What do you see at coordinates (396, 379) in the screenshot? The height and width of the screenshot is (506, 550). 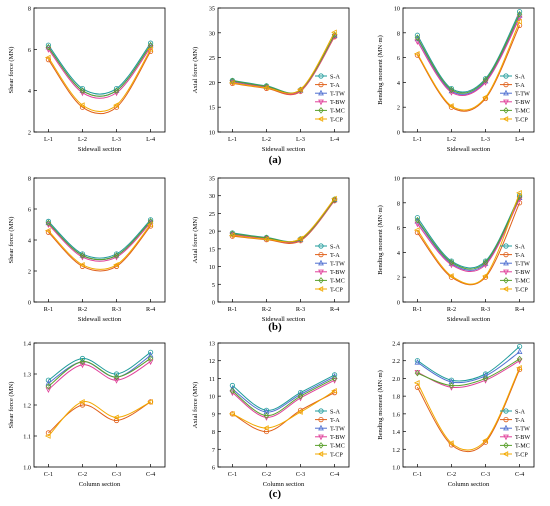 I see `y-tick-label: 2.0` at bounding box center [396, 379].